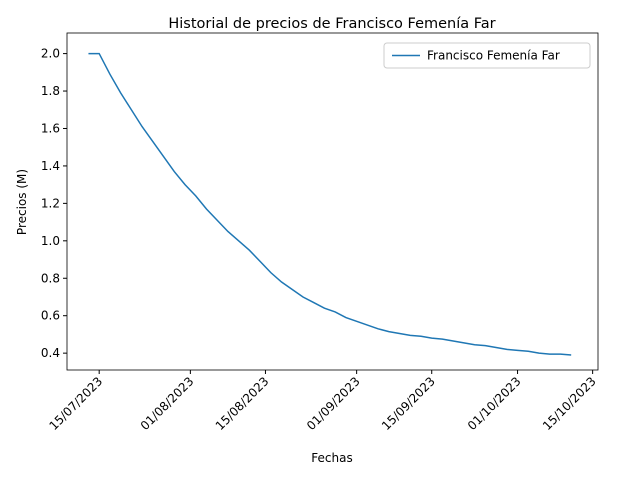 Image resolution: width=640 pixels, height=480 pixels. I want to click on y-tick-label: 0.4, so click(50, 353).